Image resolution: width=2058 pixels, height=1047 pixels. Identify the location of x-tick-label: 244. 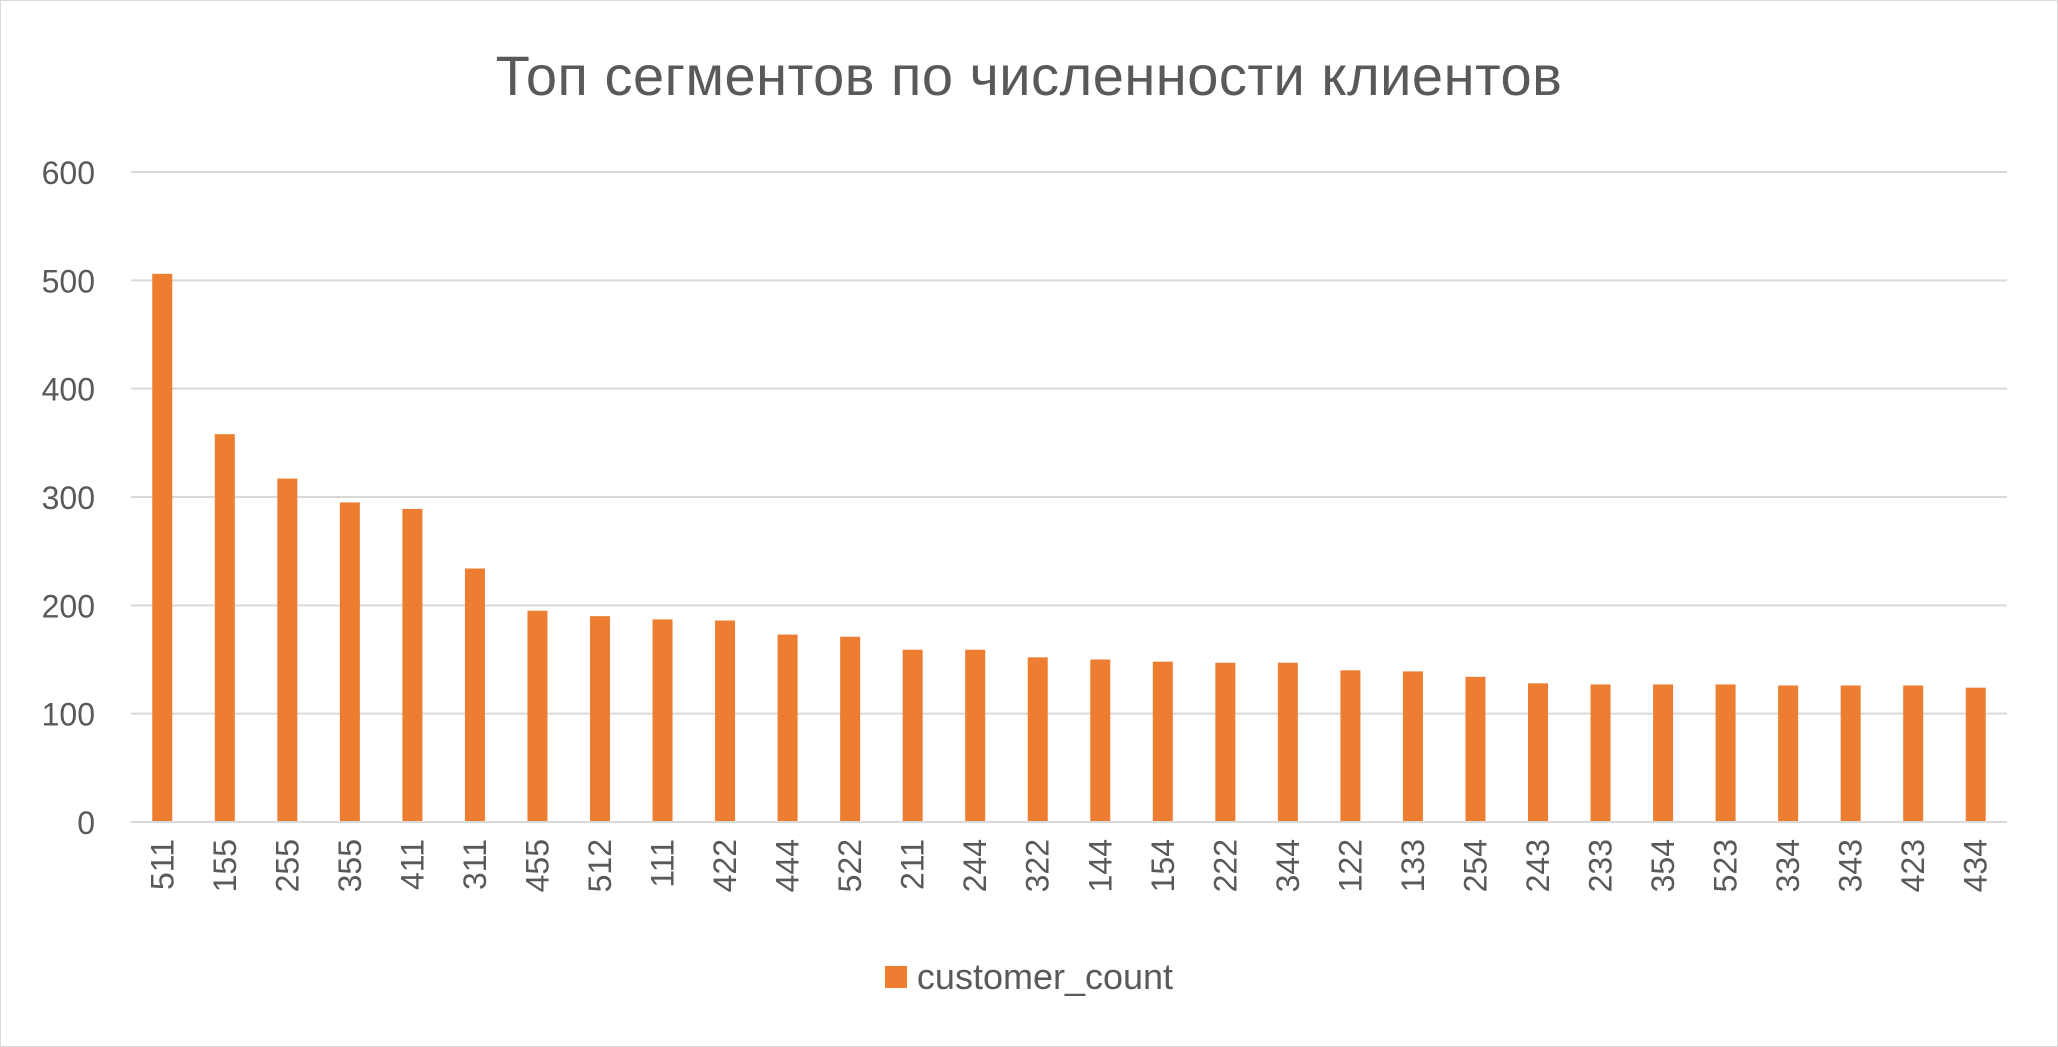
(975, 865).